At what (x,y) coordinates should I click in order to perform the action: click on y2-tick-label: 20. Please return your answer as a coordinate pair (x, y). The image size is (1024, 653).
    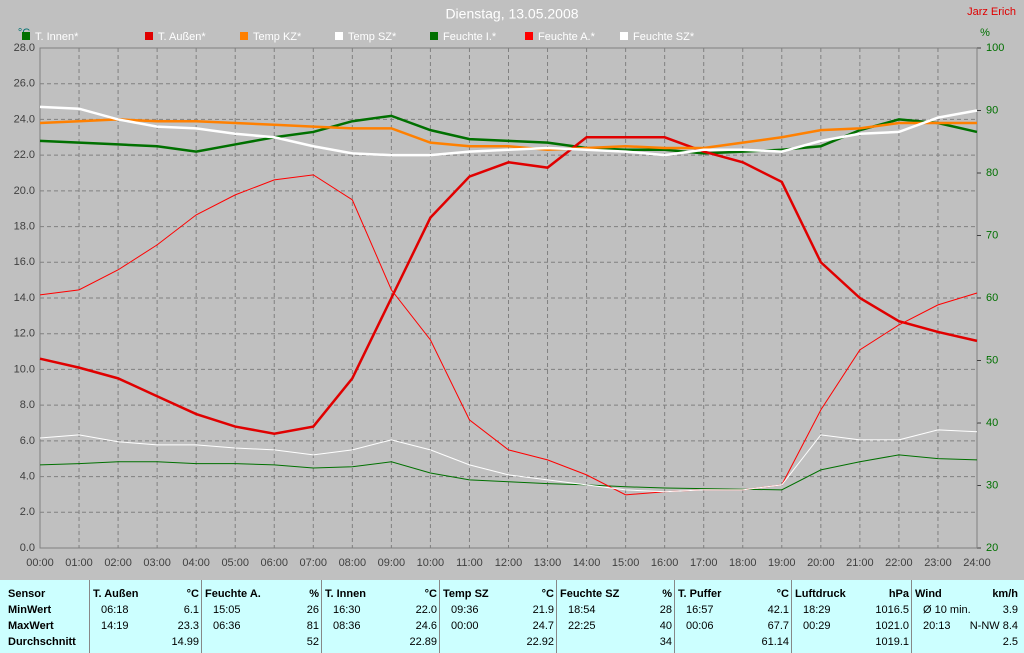
    Looking at the image, I should click on (992, 548).